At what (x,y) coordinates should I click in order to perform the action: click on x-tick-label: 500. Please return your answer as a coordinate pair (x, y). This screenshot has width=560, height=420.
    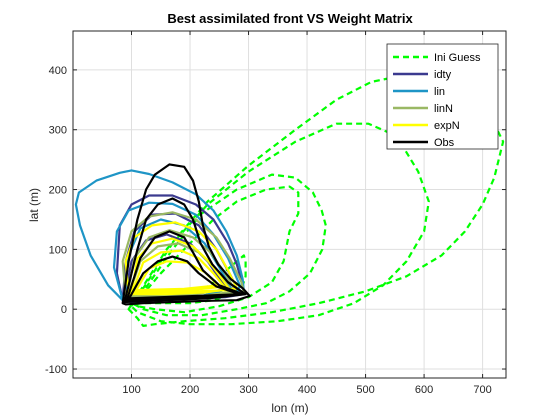
    Looking at the image, I should click on (365, 390).